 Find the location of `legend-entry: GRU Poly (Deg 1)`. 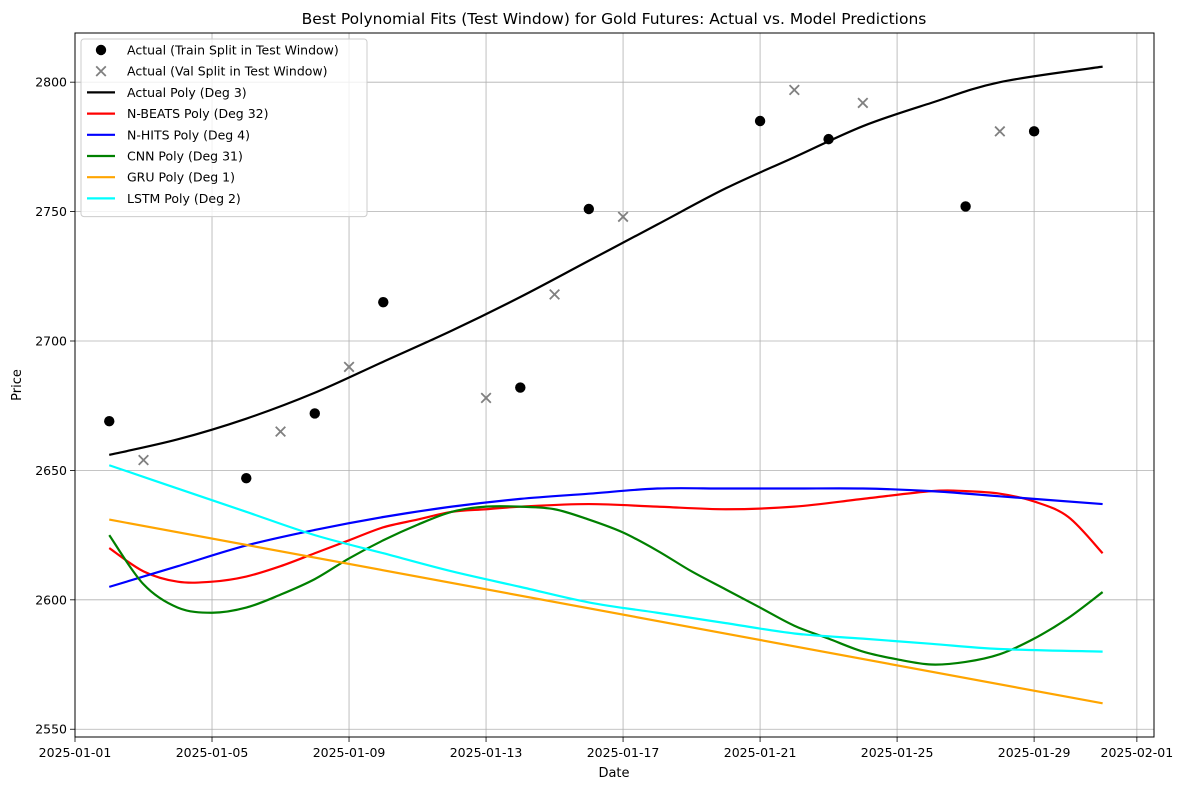

legend-entry: GRU Poly (Deg 1) is located at coordinates (161, 177).